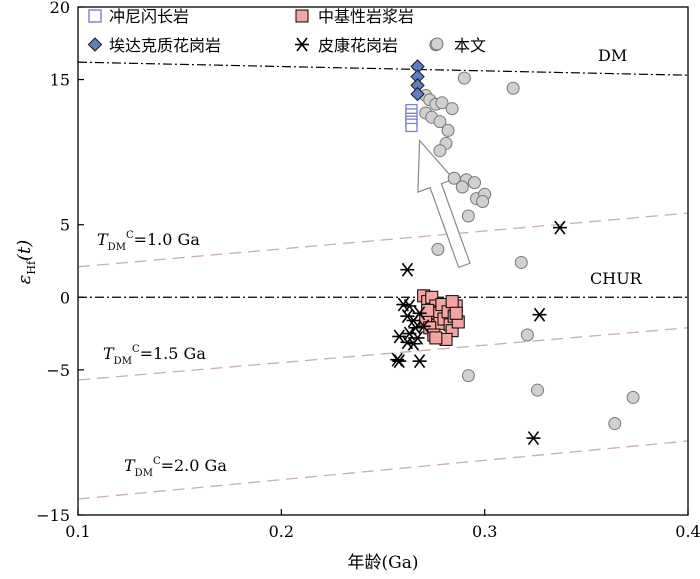 This screenshot has height=579, width=700. What do you see at coordinates (60, 80) in the screenshot?
I see `y-tick-label: 15` at bounding box center [60, 80].